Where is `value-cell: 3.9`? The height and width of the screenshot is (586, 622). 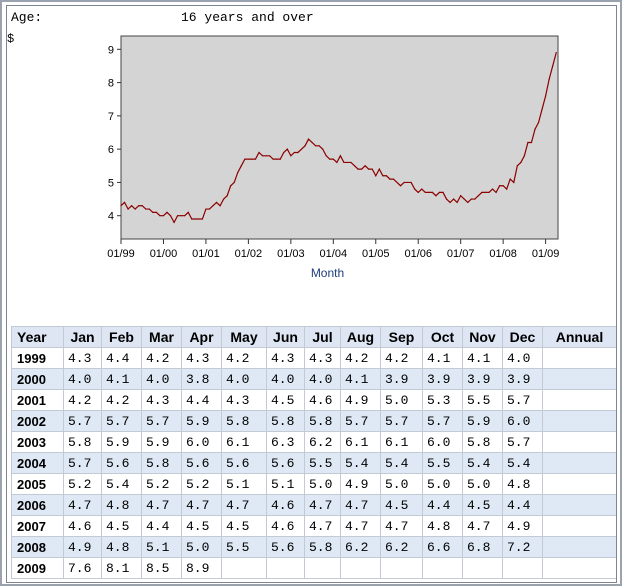
value-cell: 3.9 is located at coordinates (522, 379).